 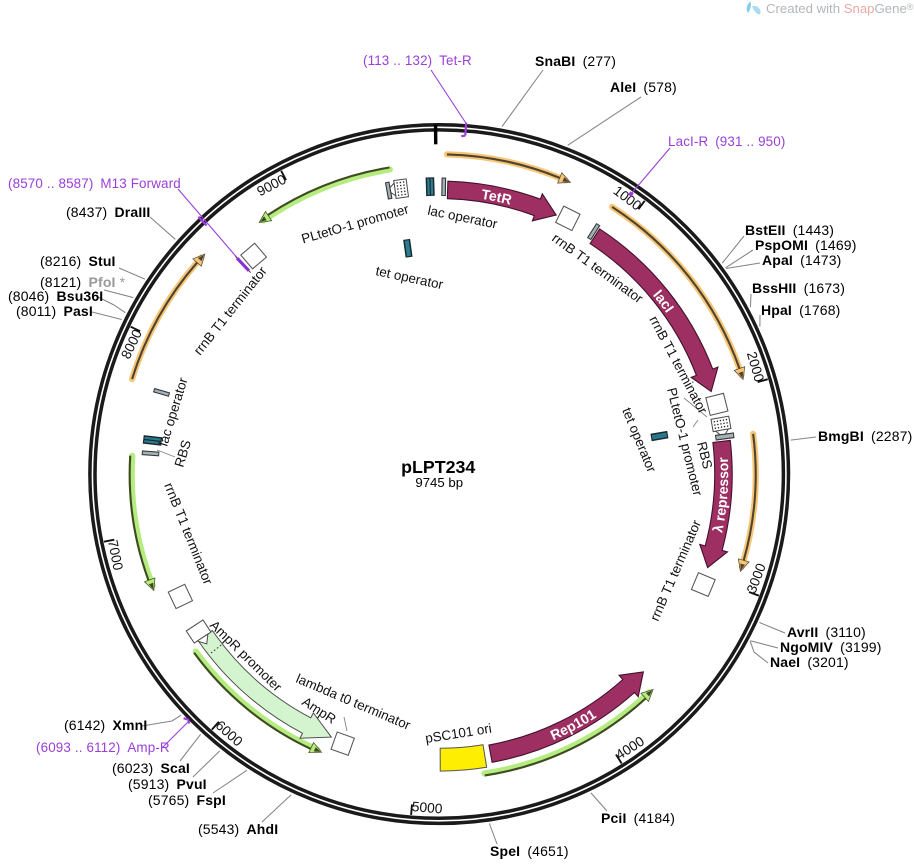 What do you see at coordinates (865, 436) in the screenshot?
I see `svg-text: BmgBI (2287)` at bounding box center [865, 436].